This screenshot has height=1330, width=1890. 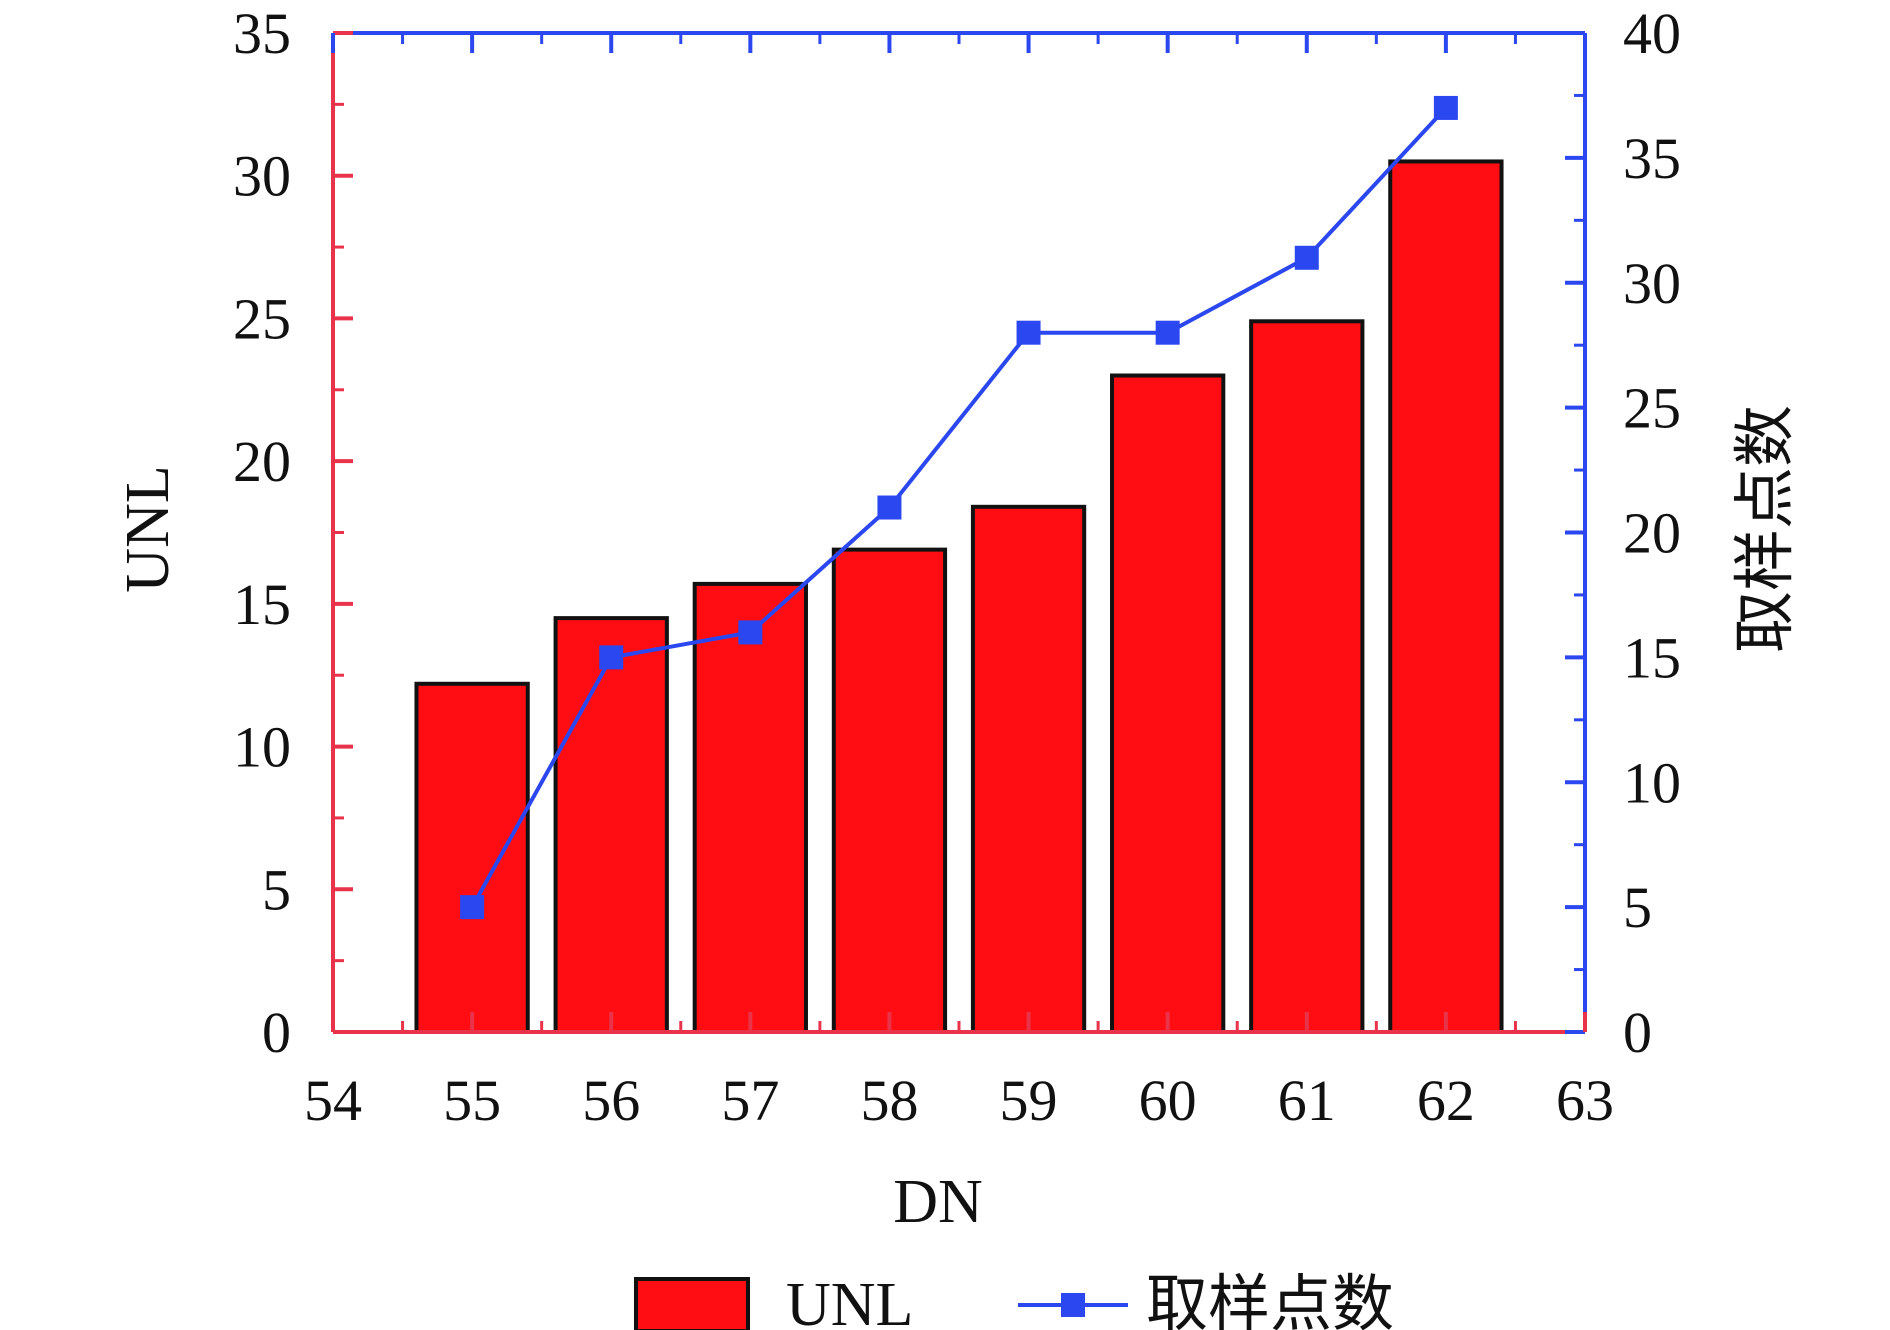 What do you see at coordinates (1446, 1100) in the screenshot?
I see `x-tick-label: 62` at bounding box center [1446, 1100].